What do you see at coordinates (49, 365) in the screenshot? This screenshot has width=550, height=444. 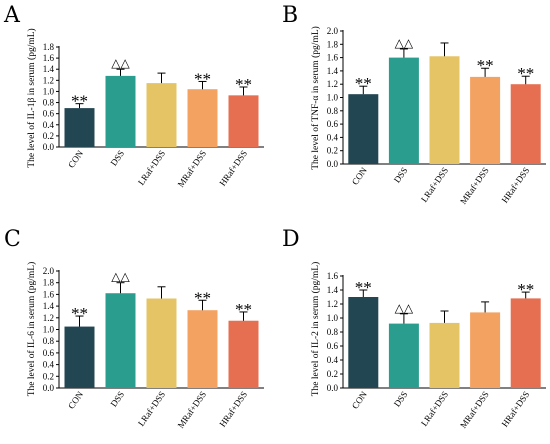 I see `panel-c-ytick-label: 0.4` at bounding box center [49, 365].